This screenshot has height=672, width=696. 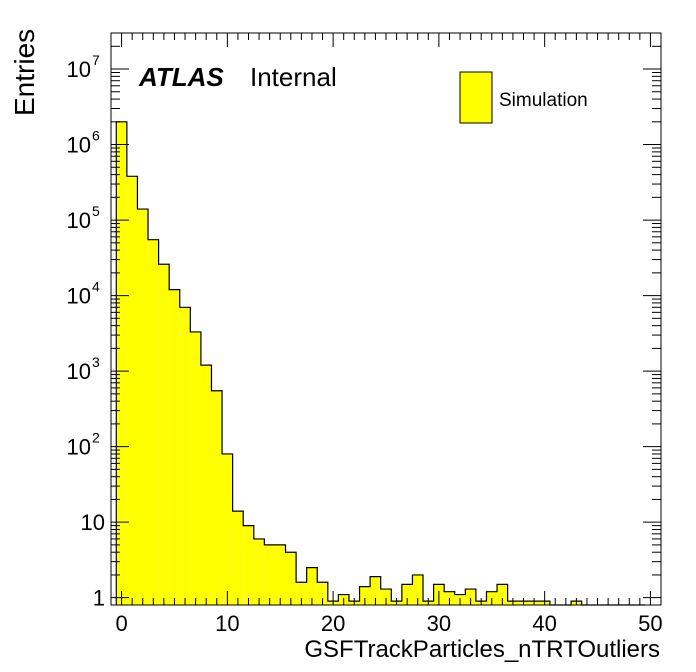 I want to click on legend: Simulation, so click(x=523, y=97).